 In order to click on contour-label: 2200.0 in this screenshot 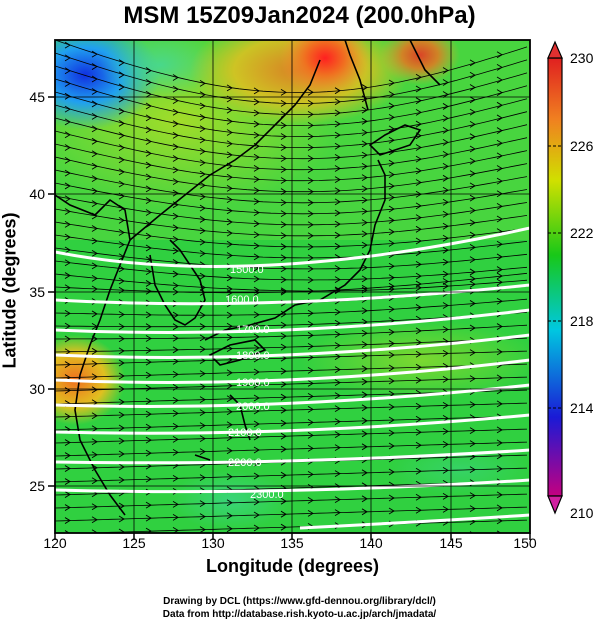, I will do `click(245, 463)`.